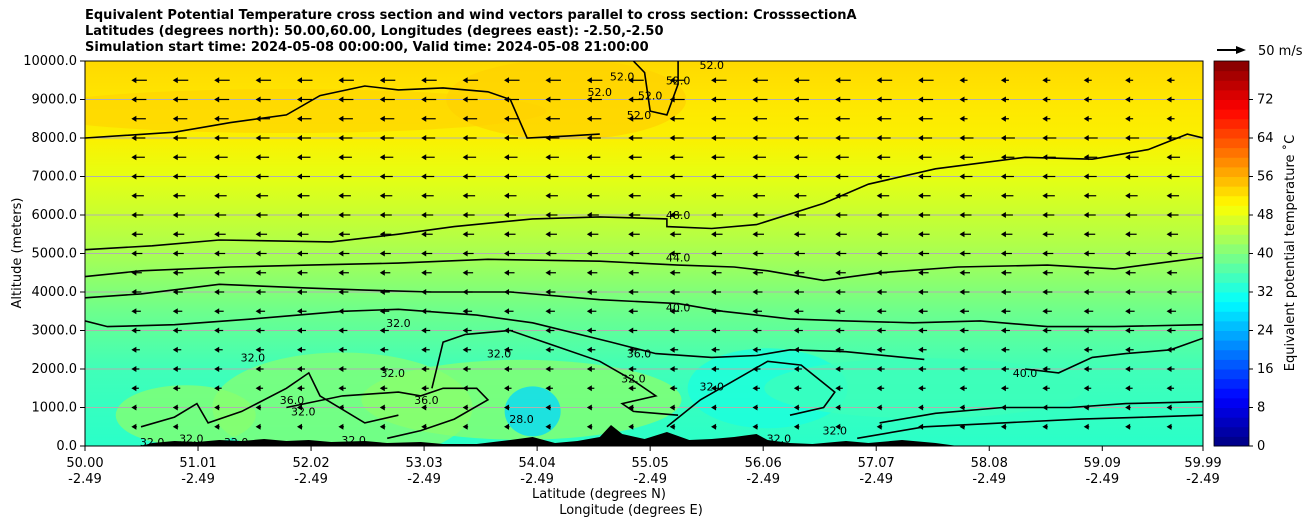 This screenshot has height=526, width=1308. I want to click on contour-line, so click(751, 394).